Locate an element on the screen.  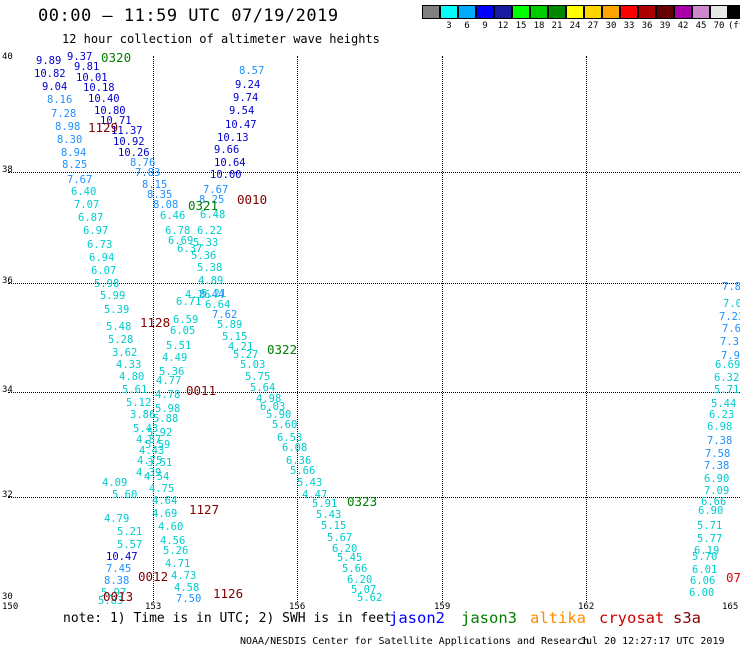
pass-time-label: 0011 is located at coordinates (201, 390).